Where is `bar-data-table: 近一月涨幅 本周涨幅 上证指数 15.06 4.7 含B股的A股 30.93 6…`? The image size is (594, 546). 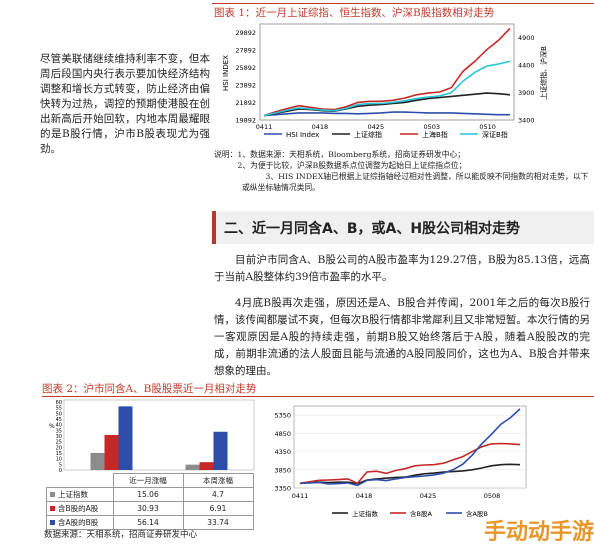 bar-data-table: 近一月涨幅 本周涨幅 上证指数 15.06 4.7 含B股的A股 30.93 6… is located at coordinates (150, 501).